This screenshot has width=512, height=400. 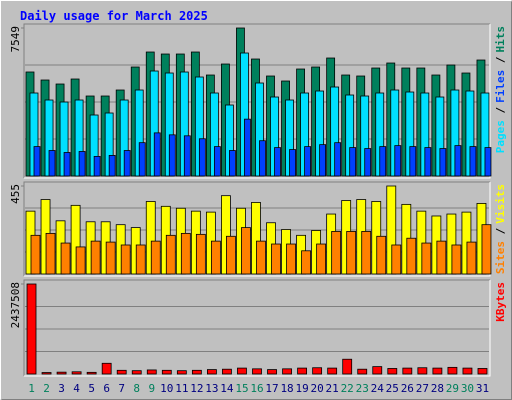 What do you see at coordinates (31, 388) in the screenshot?
I see `x-tick-label: 1` at bounding box center [31, 388].